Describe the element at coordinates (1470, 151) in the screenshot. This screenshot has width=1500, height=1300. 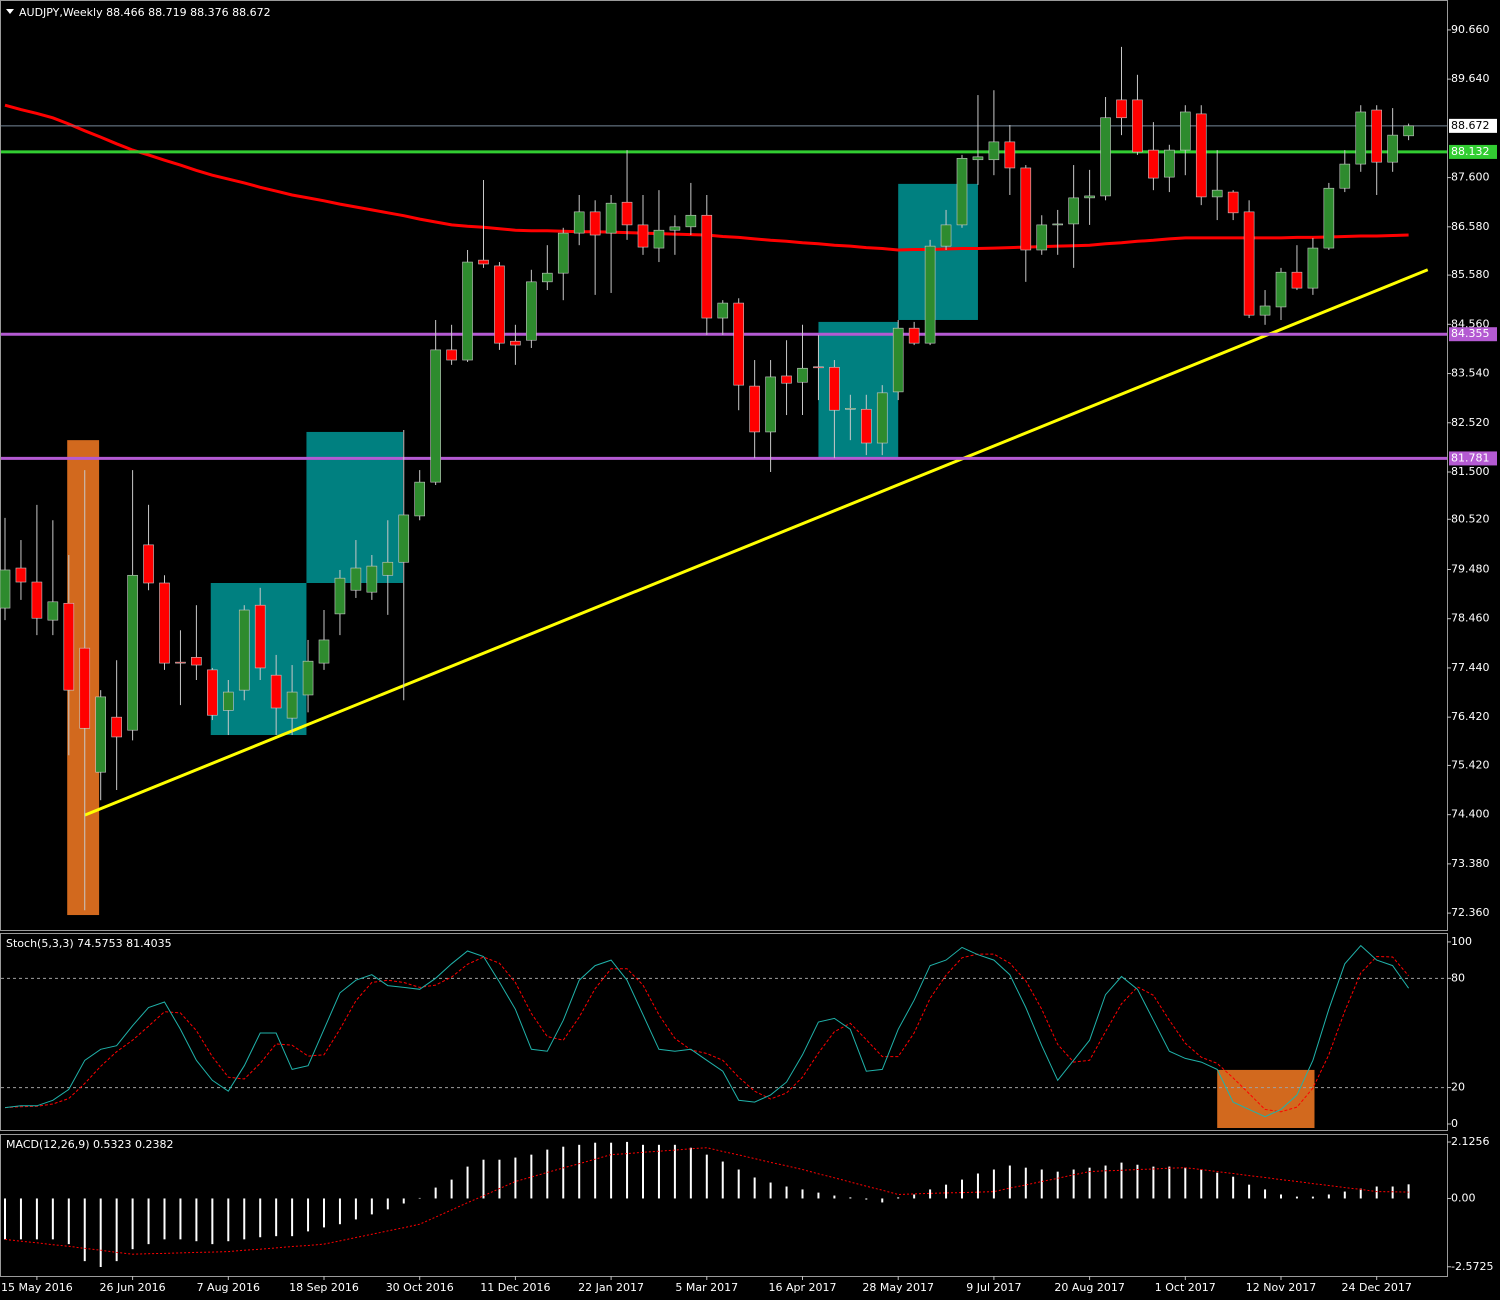
I see `level-price-label: 88.132` at that location.